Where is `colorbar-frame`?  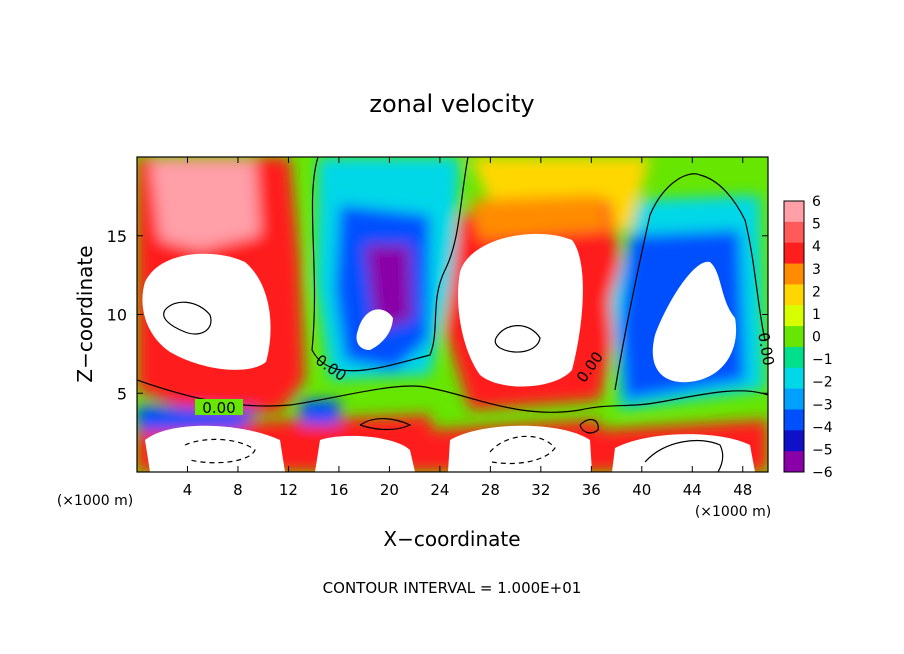
colorbar-frame is located at coordinates (794, 336).